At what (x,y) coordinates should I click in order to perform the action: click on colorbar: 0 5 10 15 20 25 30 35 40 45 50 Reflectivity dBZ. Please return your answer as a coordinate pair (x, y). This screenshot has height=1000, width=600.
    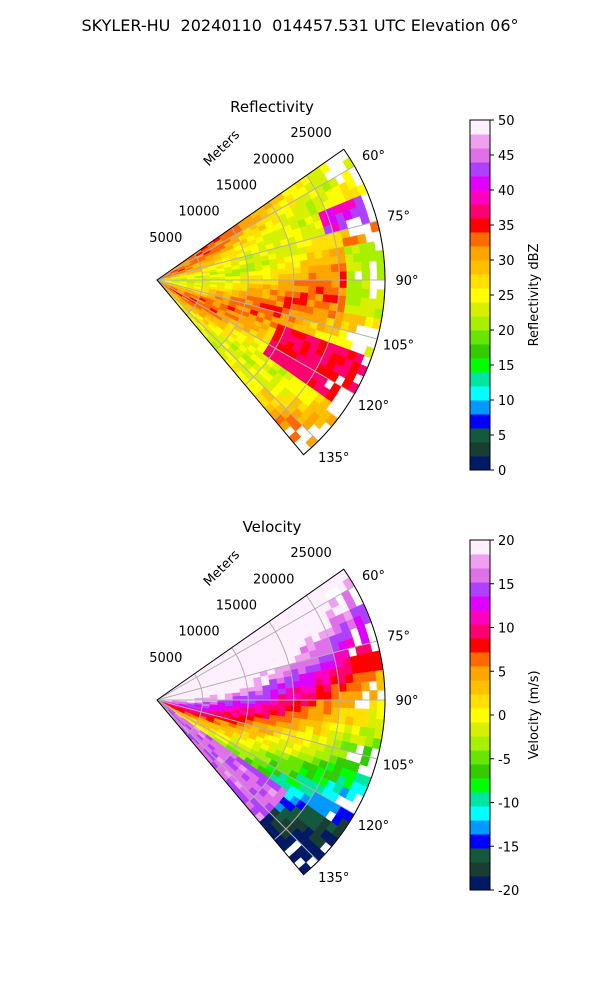
    Looking at the image, I should click on (505, 296).